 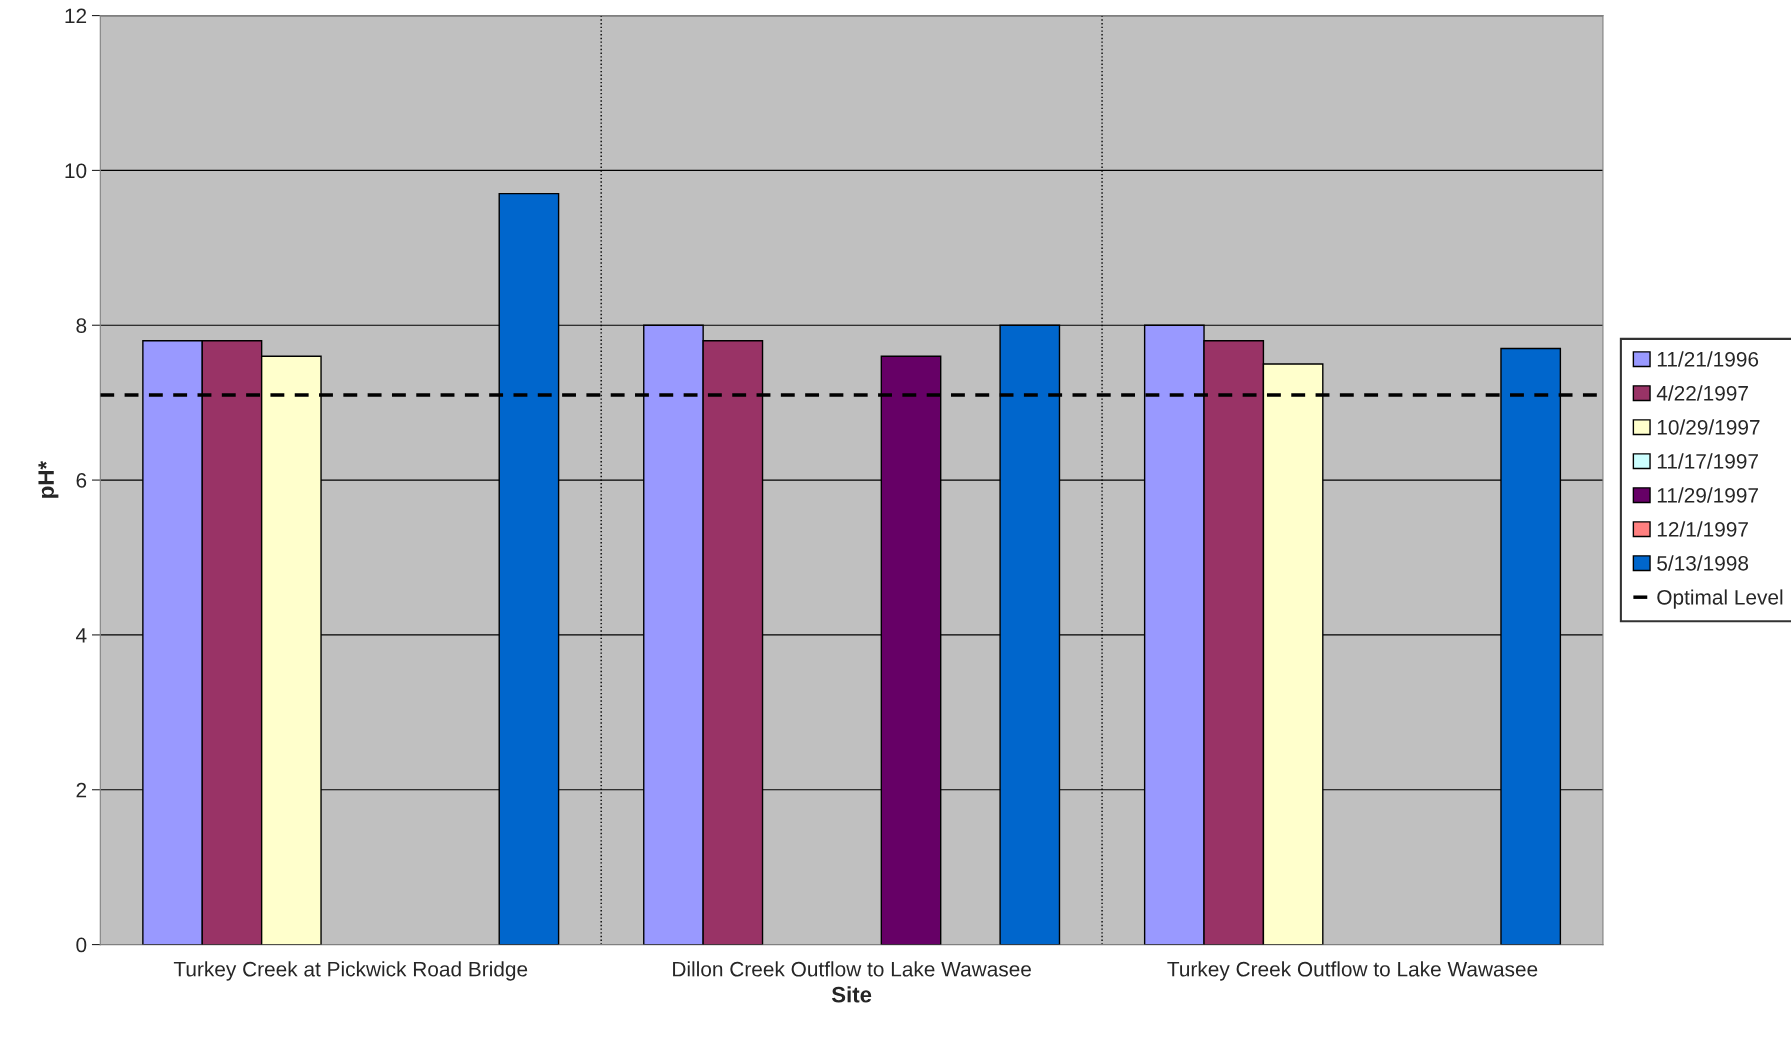 What do you see at coordinates (1702, 529) in the screenshot?
I see `legend-label: 12/1/1997` at bounding box center [1702, 529].